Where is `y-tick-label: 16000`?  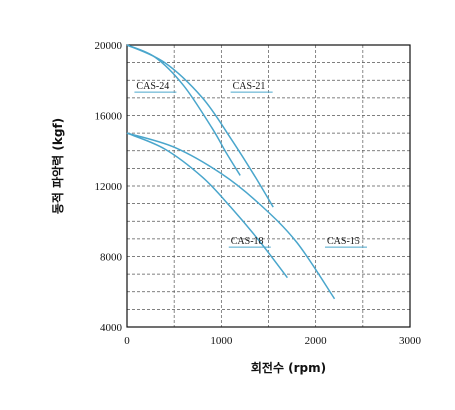 y-tick-label: 16000 is located at coordinates (109, 117).